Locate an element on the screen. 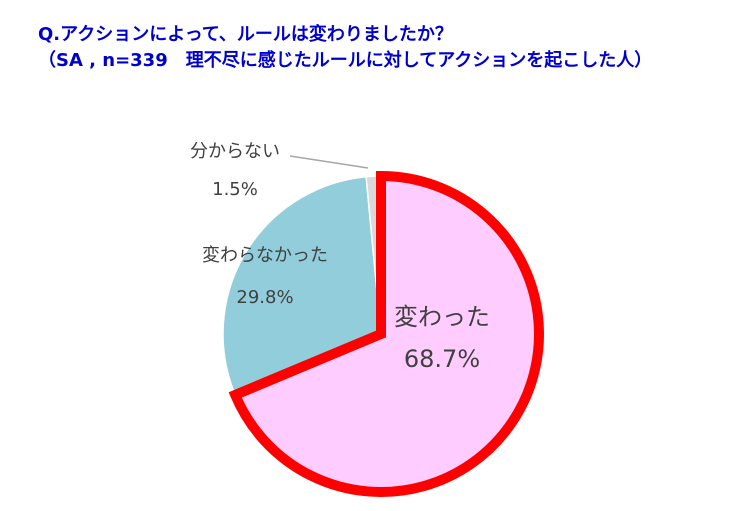 The width and height of the screenshot is (734, 511). value-label: 29.8% is located at coordinates (264, 297).